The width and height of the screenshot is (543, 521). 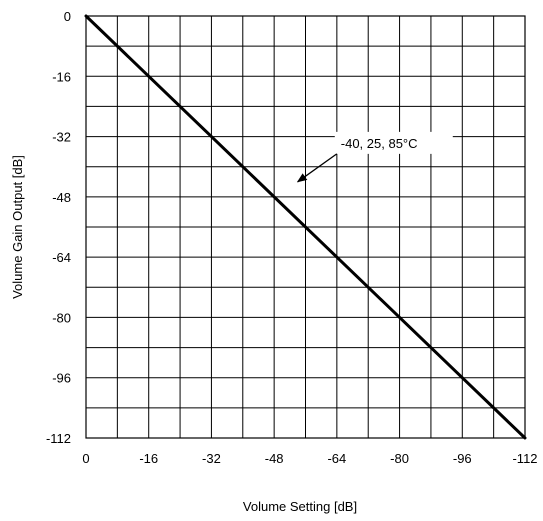 I want to click on y-tick-label: -112, so click(x=58, y=438).